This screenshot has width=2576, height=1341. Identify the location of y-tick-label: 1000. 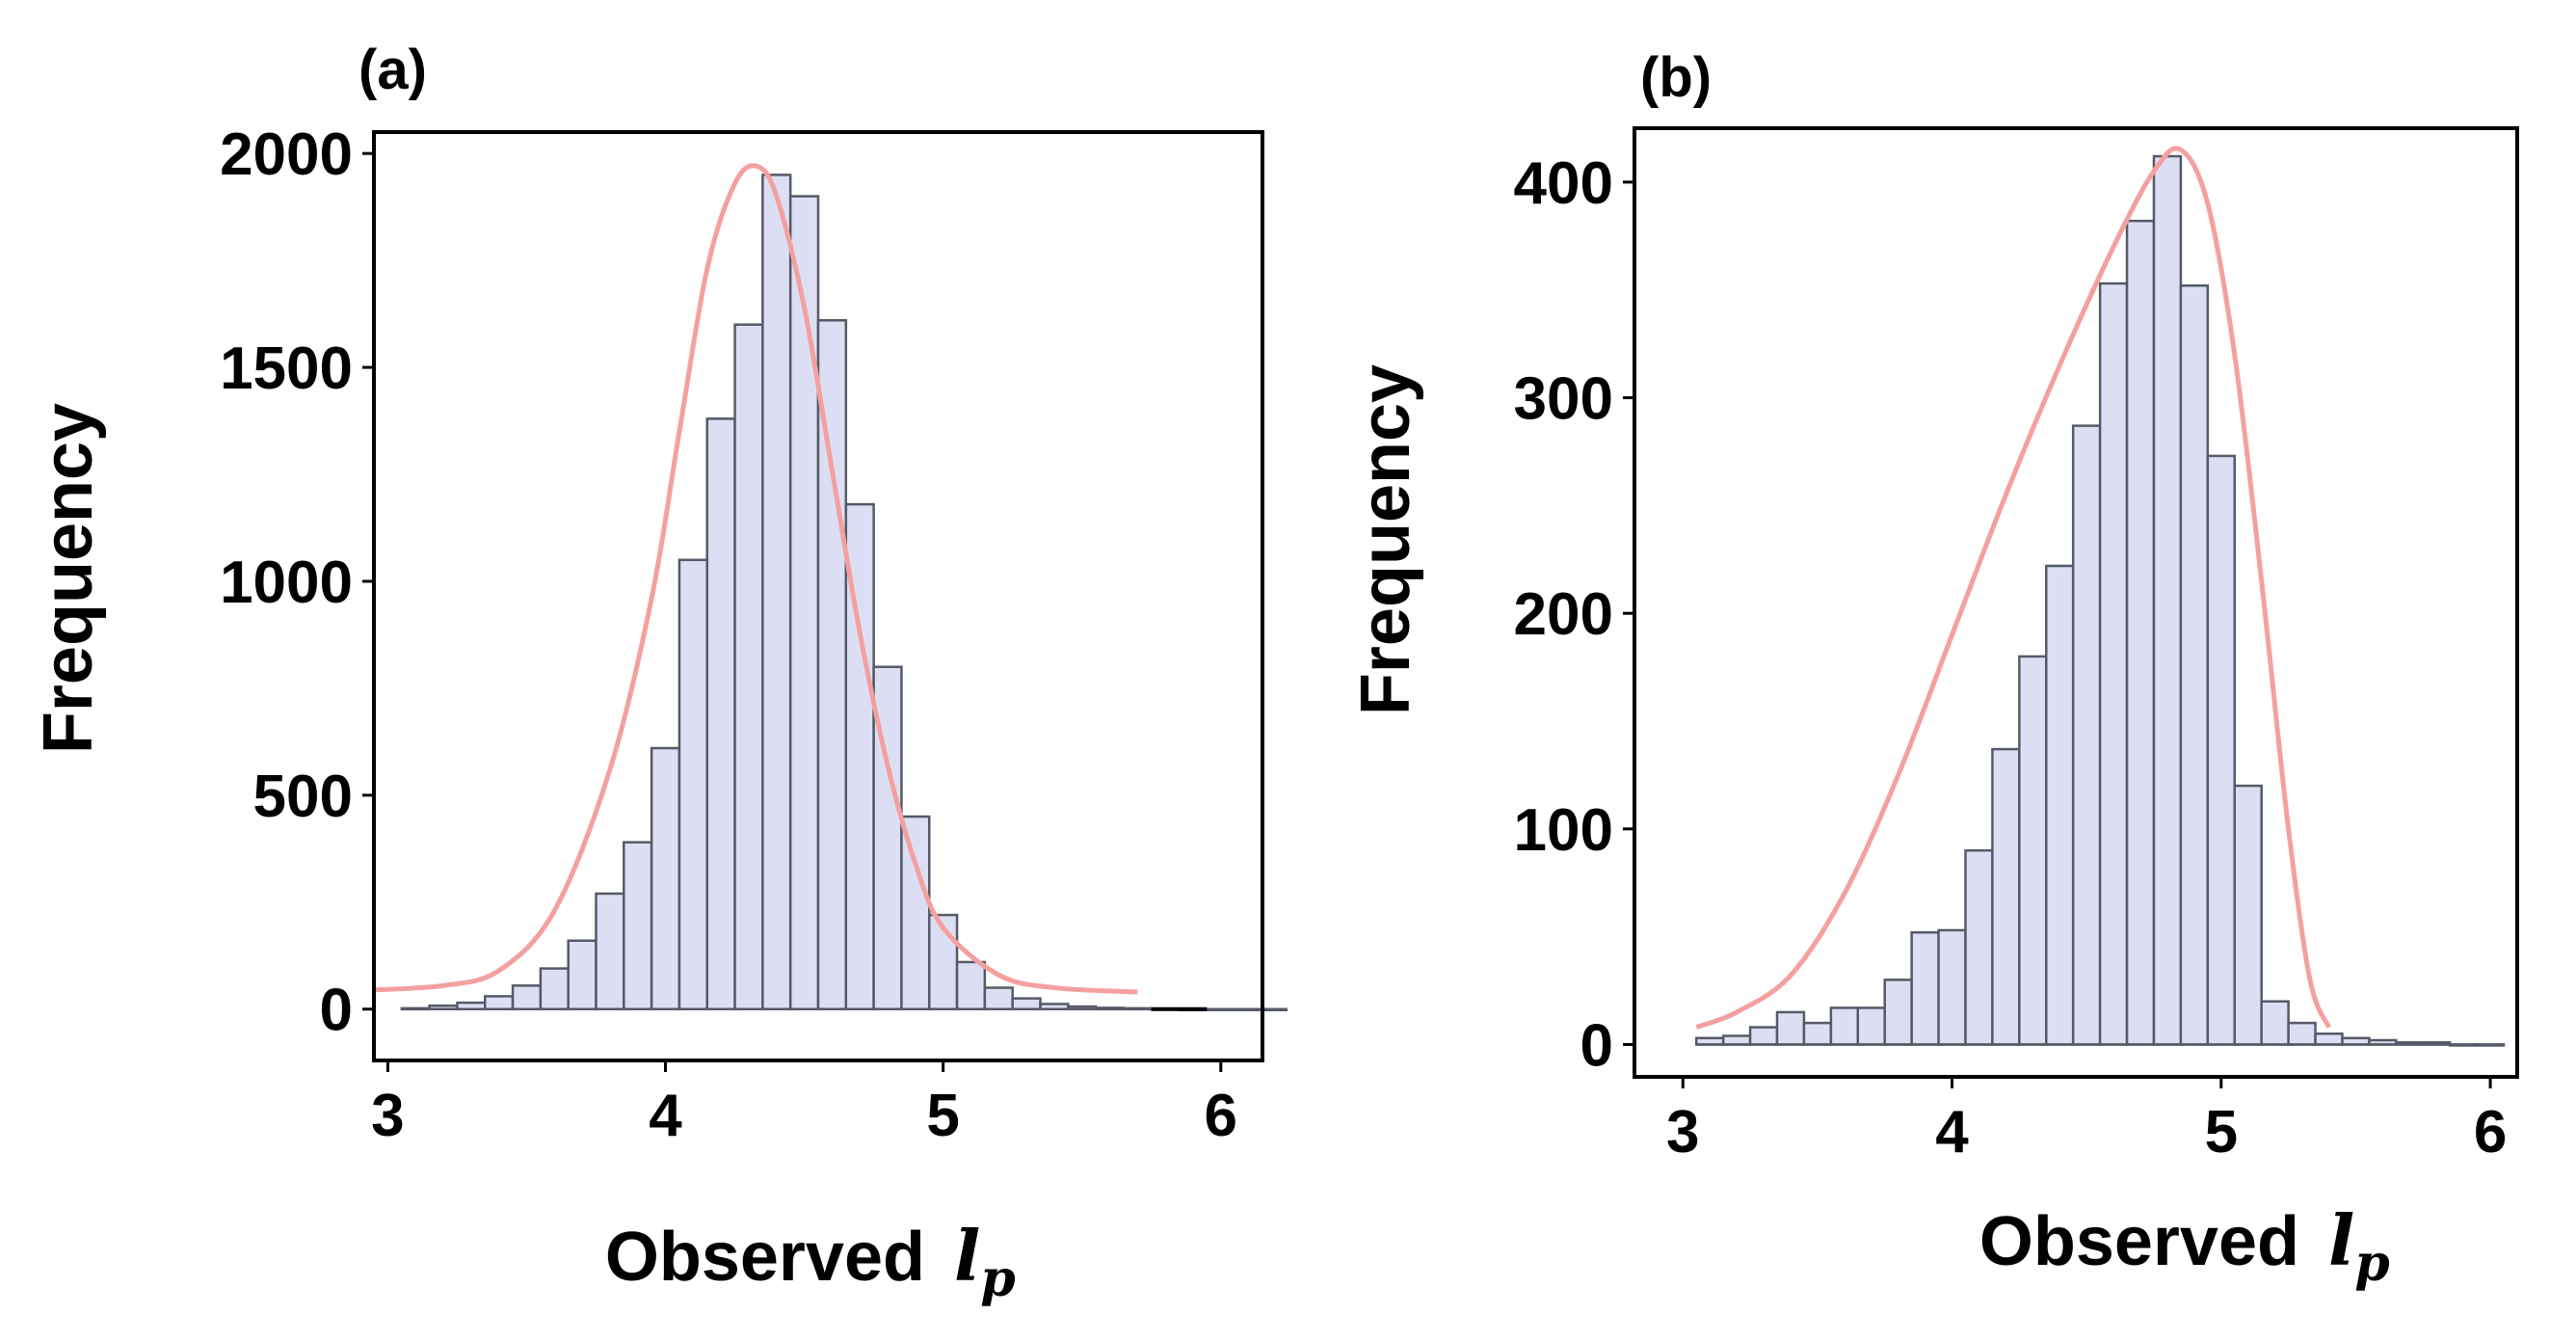
(286, 583).